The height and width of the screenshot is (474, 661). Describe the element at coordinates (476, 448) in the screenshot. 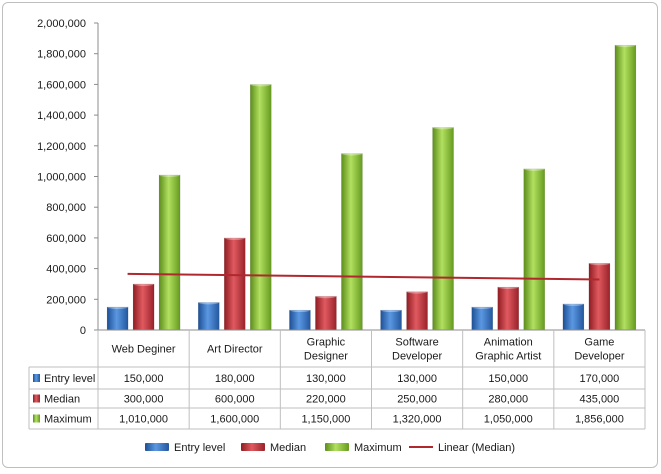

I see `legend-label: Linear (Median)` at that location.